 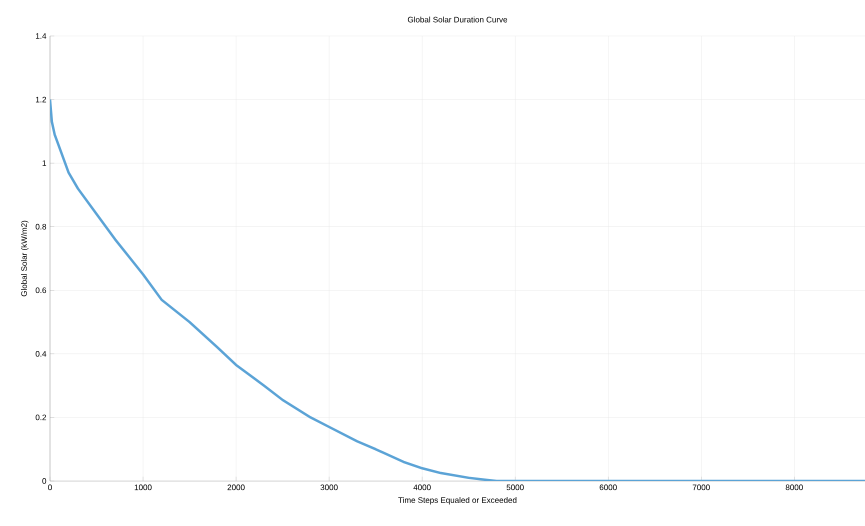 What do you see at coordinates (41, 36) in the screenshot?
I see `y-tick-label: 1.4` at bounding box center [41, 36].